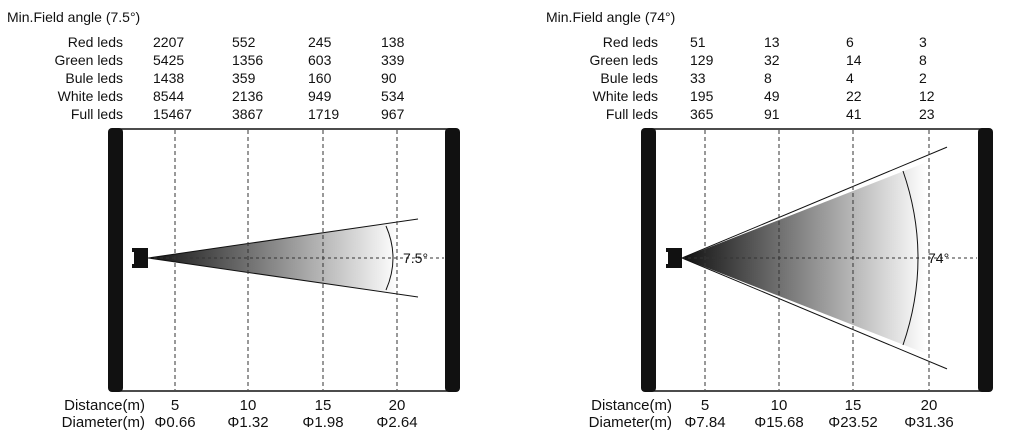 The image size is (1016, 448). What do you see at coordinates (73, 17) in the screenshot?
I see `panel-title: Min.Field angle (7.5°)` at bounding box center [73, 17].